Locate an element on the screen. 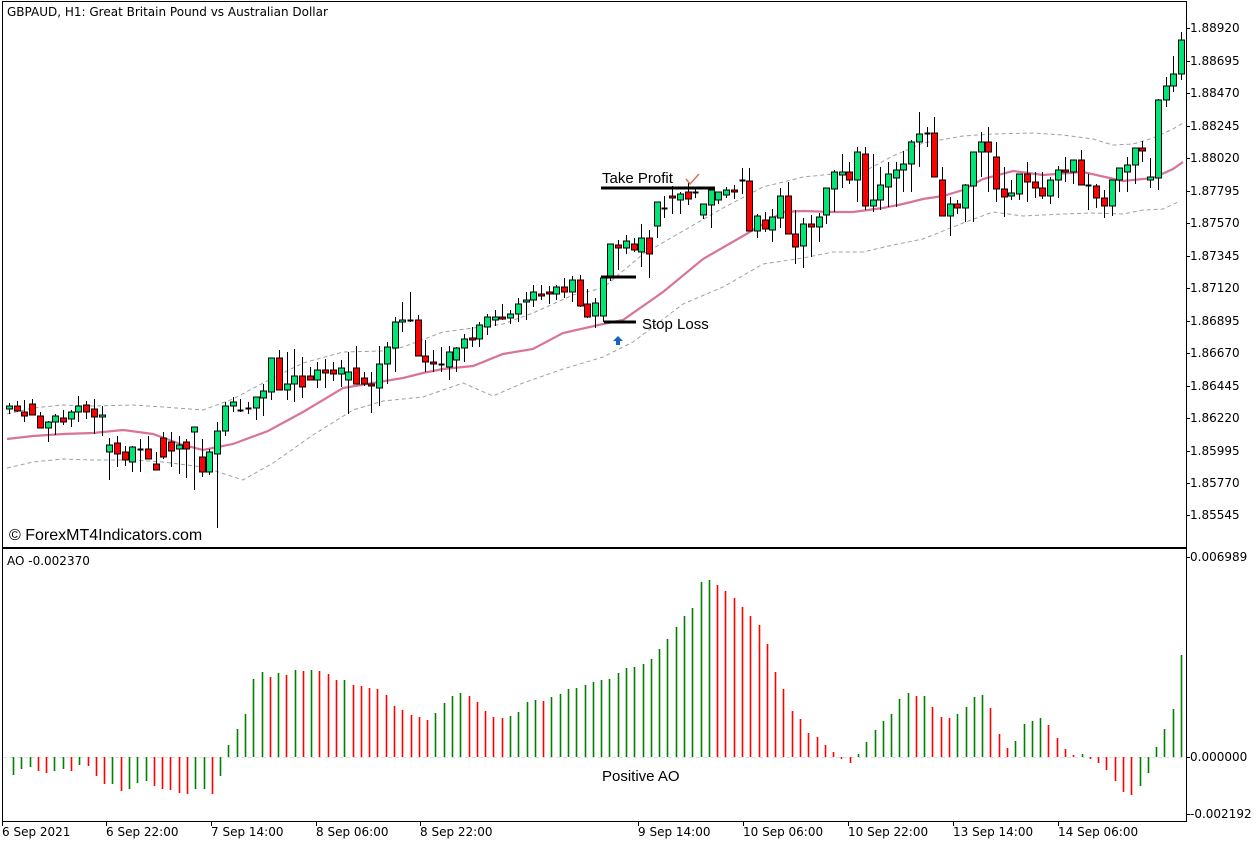 This screenshot has height=846, width=1256. time-tick-label: 13 Sep 14:00 is located at coordinates (993, 832).